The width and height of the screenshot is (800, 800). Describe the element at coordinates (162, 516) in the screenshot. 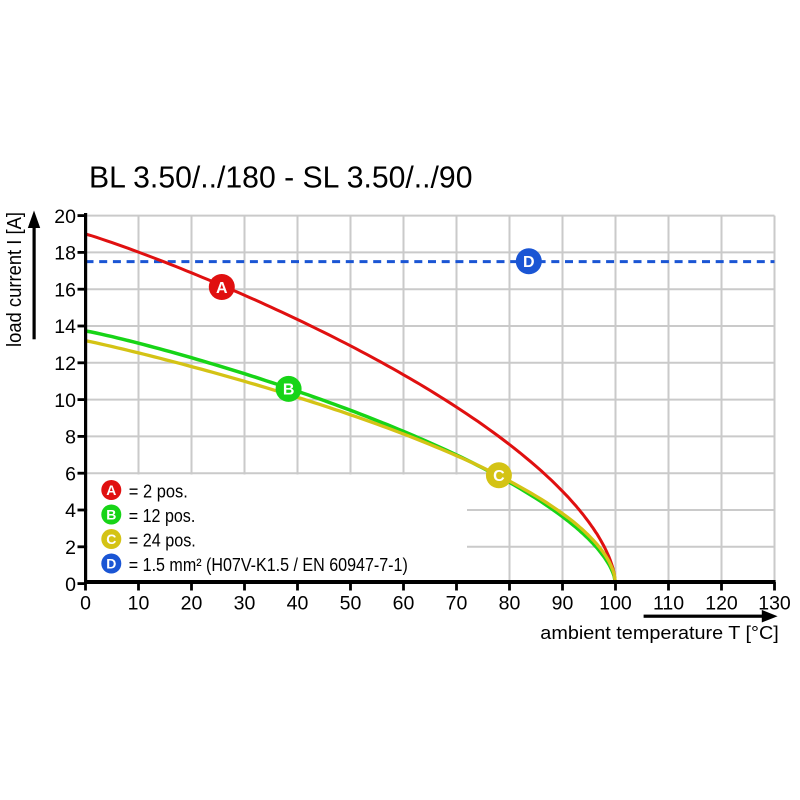

I see `svg-text: = 12 pos.` at that location.